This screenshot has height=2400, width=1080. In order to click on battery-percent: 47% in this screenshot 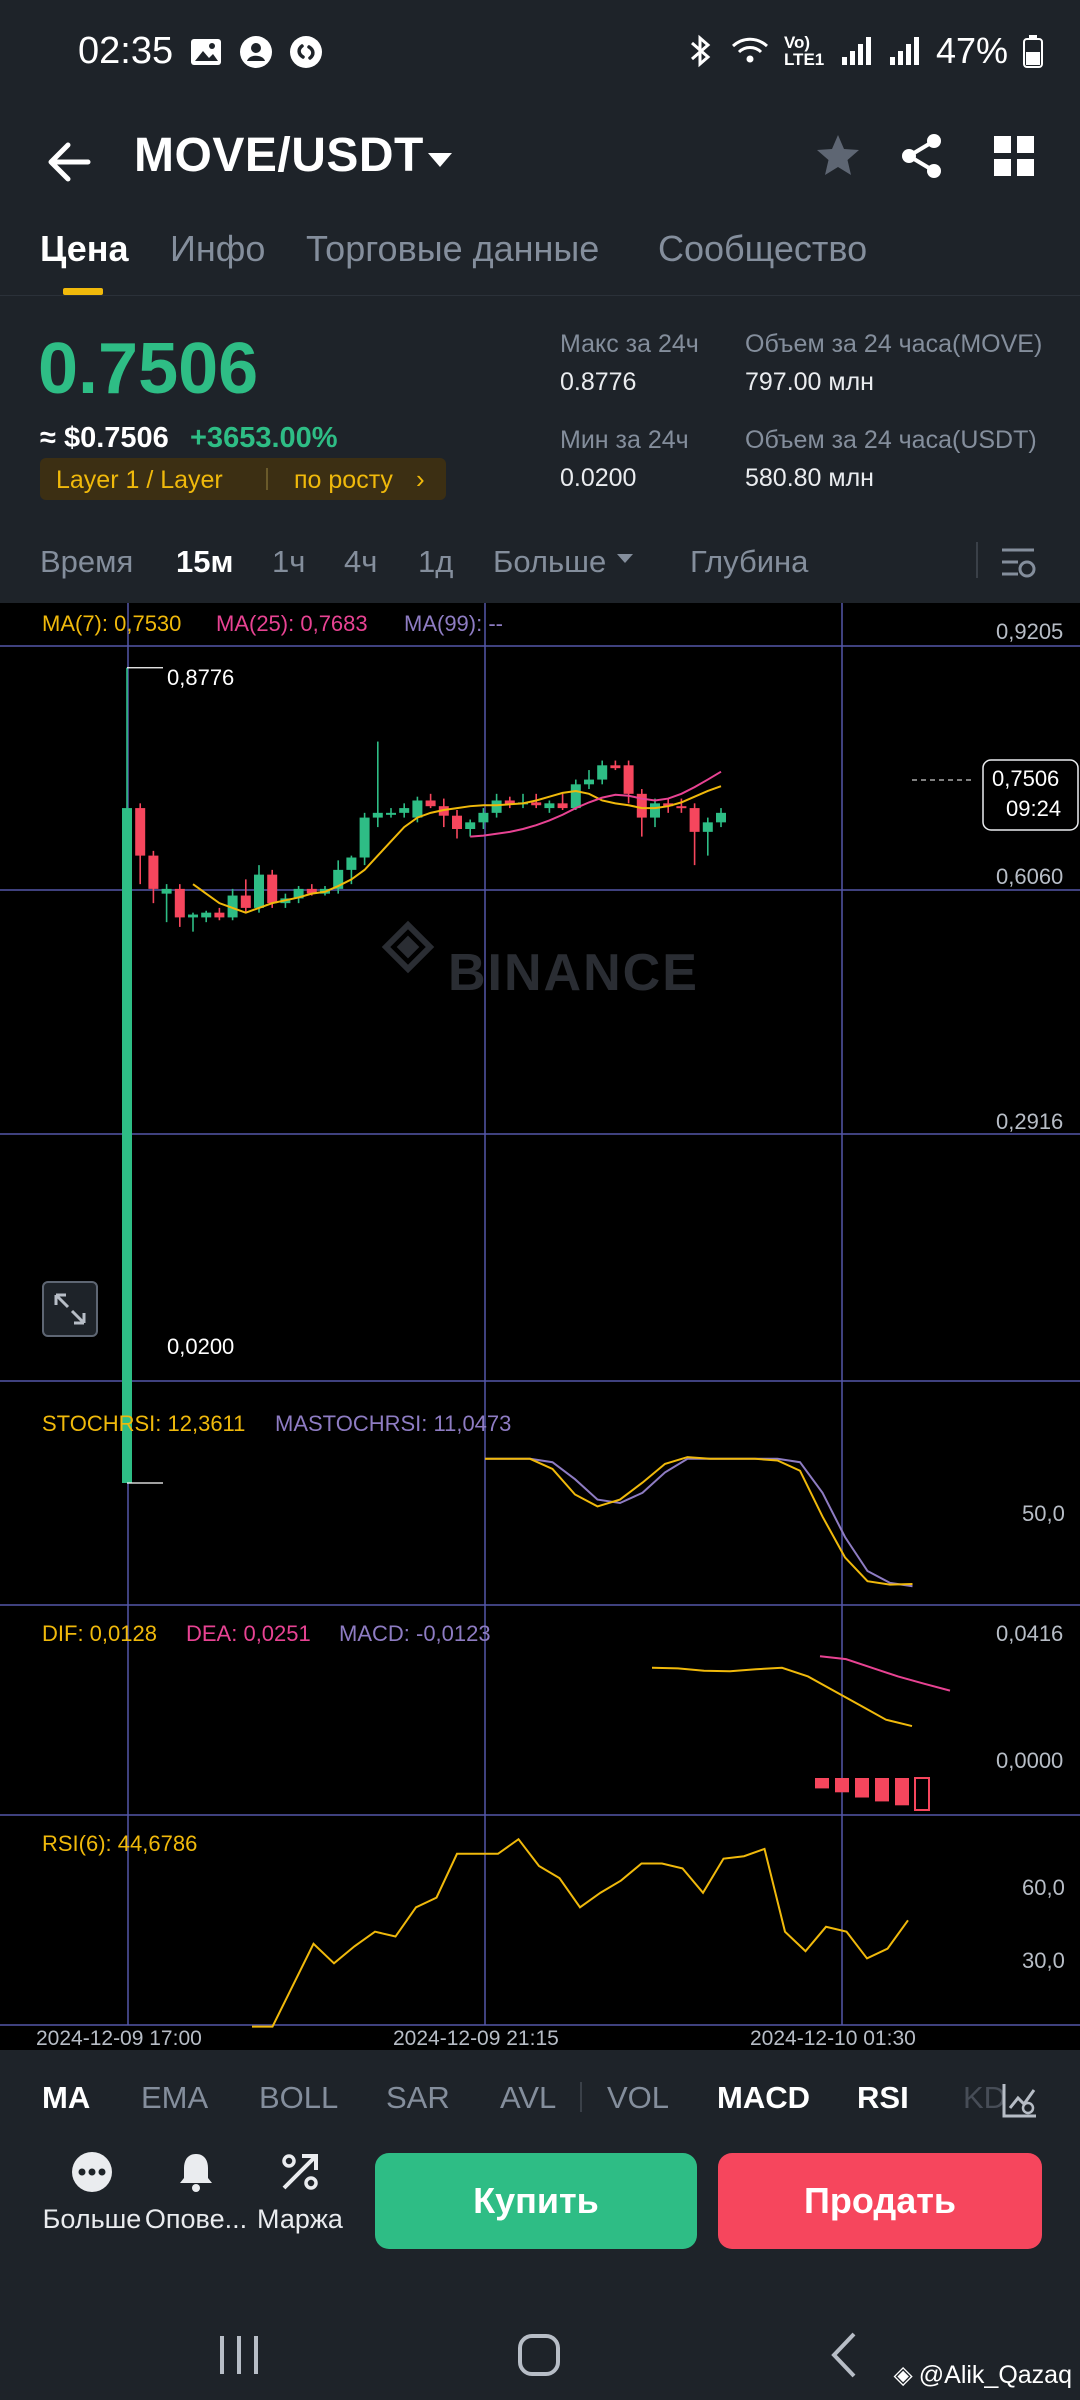, I will do `click(971, 50)`.